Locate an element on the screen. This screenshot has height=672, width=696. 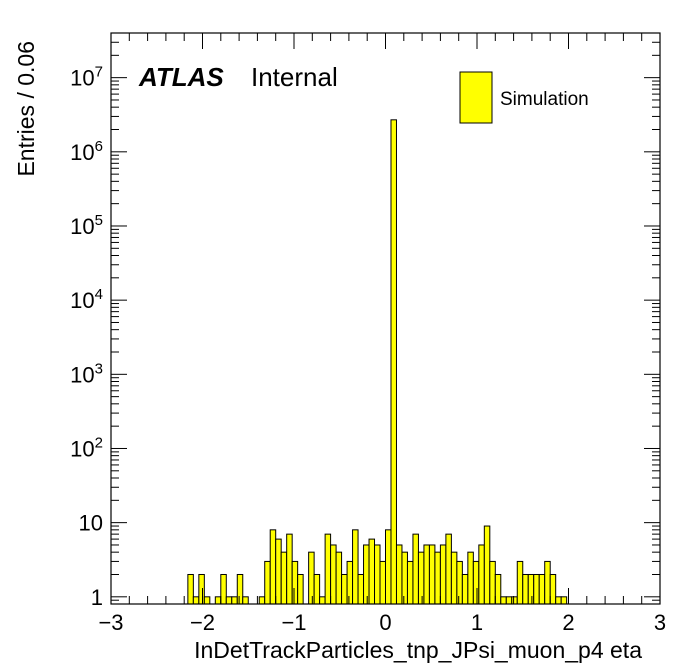
y-tick-label: 10² is located at coordinates (86, 447).